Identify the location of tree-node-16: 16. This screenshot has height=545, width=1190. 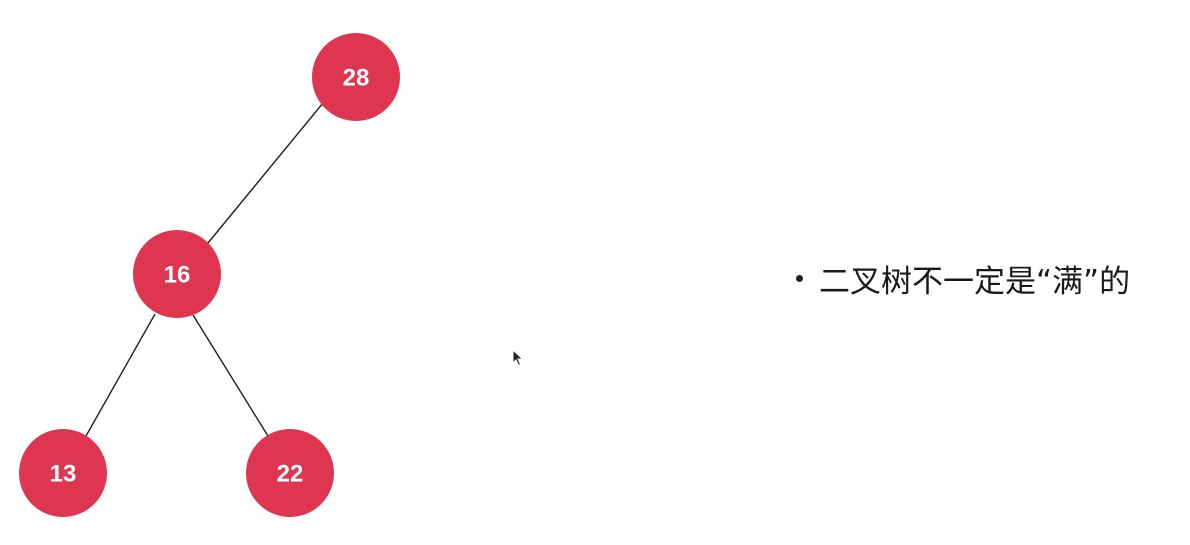
(177, 274).